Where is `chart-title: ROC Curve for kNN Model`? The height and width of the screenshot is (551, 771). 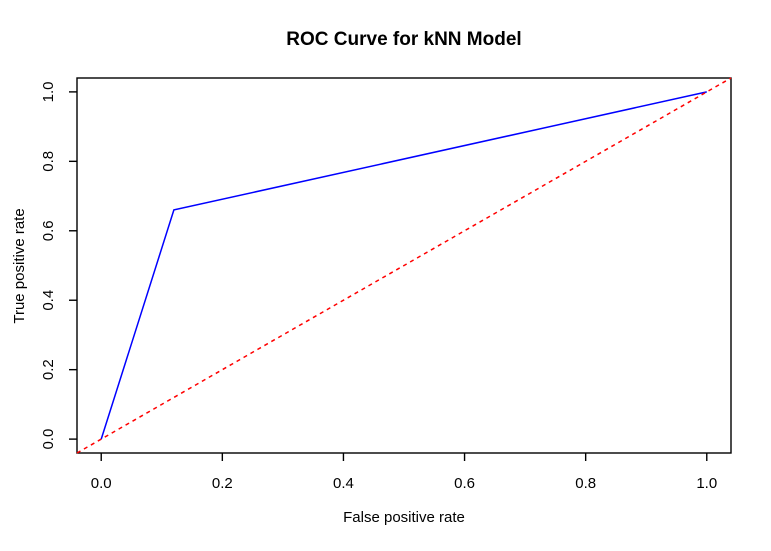
chart-title: ROC Curve for kNN Model is located at coordinates (403, 39).